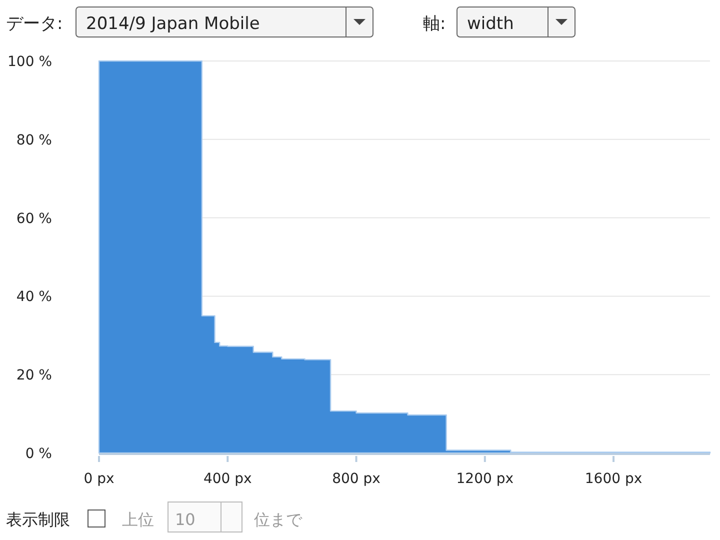 This screenshot has width=720, height=540. Describe the element at coordinates (99, 479) in the screenshot. I see `x-tick-label: 0 px` at that location.